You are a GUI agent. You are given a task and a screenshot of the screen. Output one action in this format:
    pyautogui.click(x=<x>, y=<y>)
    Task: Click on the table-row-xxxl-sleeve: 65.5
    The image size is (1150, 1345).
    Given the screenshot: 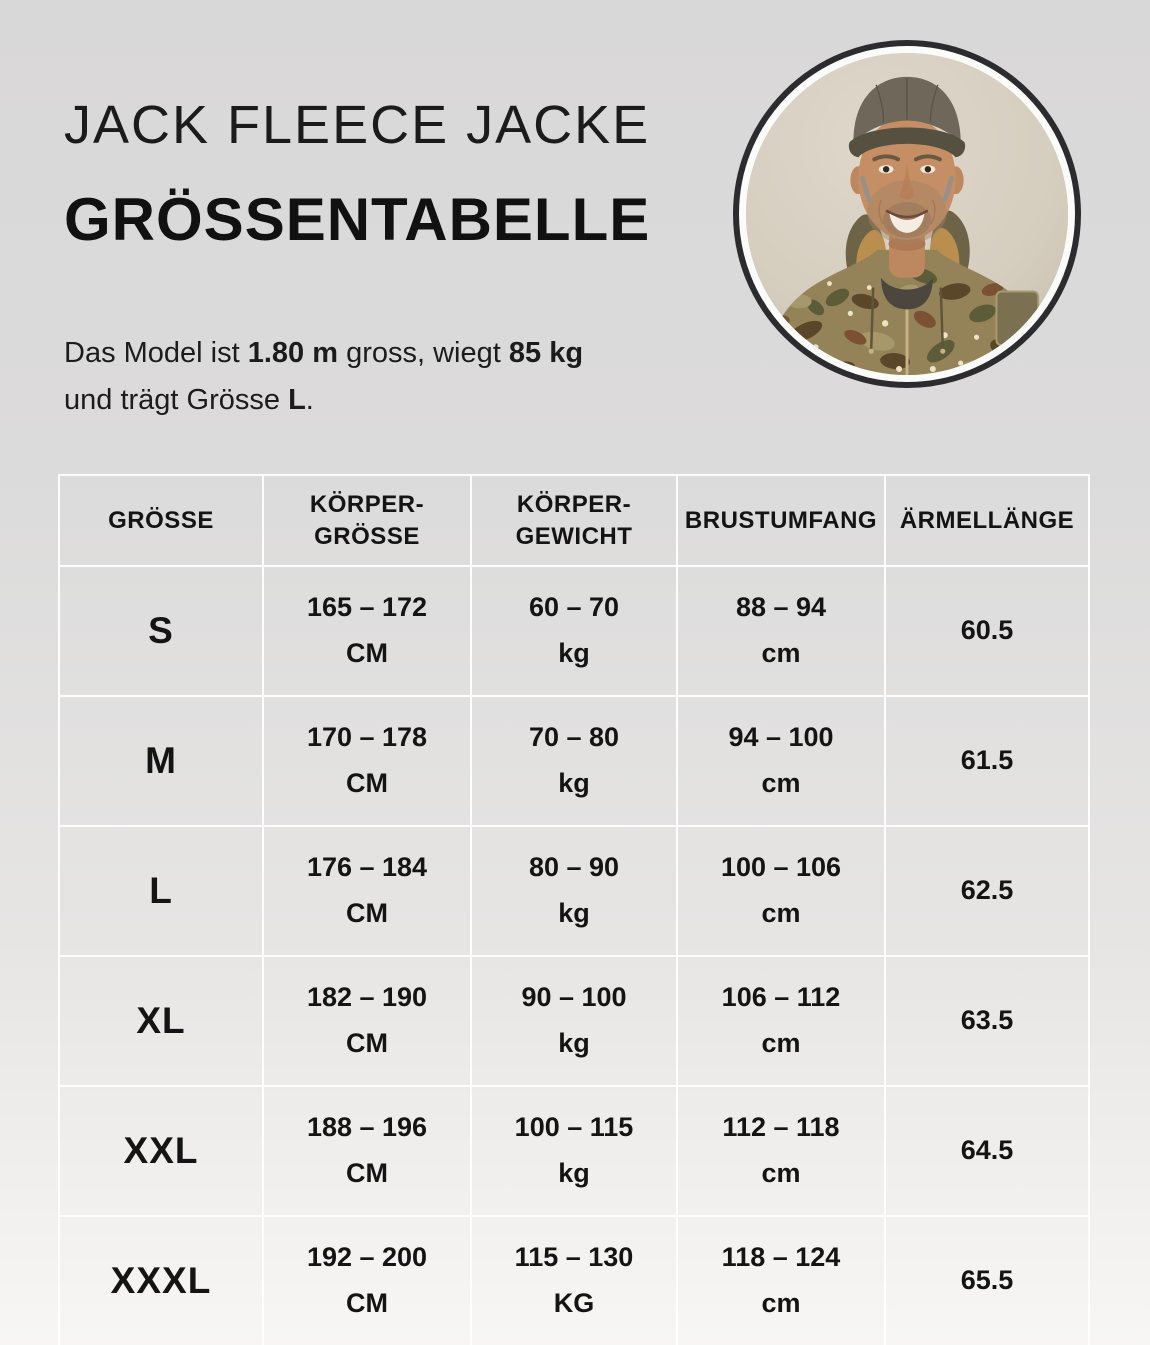 What is the action you would take?
    pyautogui.click(x=987, y=1280)
    